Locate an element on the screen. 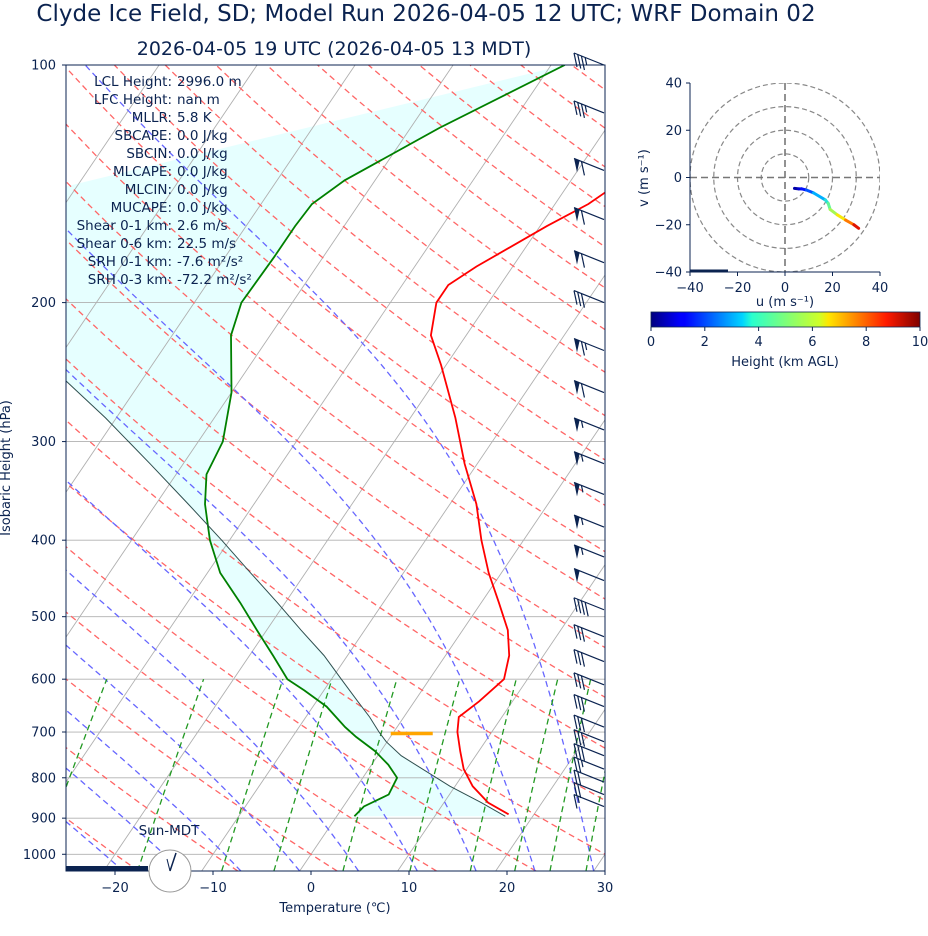 This screenshot has width=928, height=936. stat-label: SBCIN: is located at coordinates (149, 154).